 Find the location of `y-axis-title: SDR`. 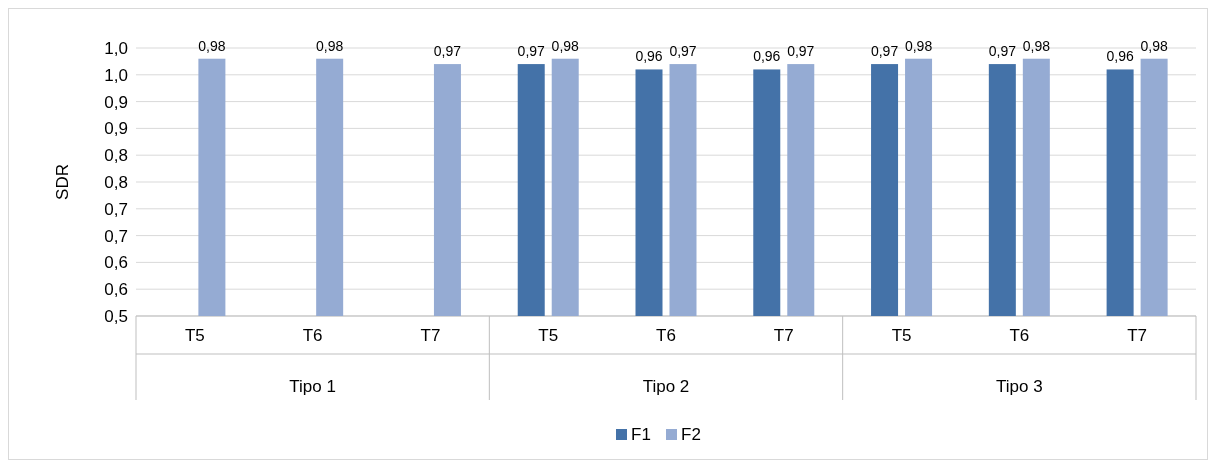

y-axis-title: SDR is located at coordinates (62, 182).